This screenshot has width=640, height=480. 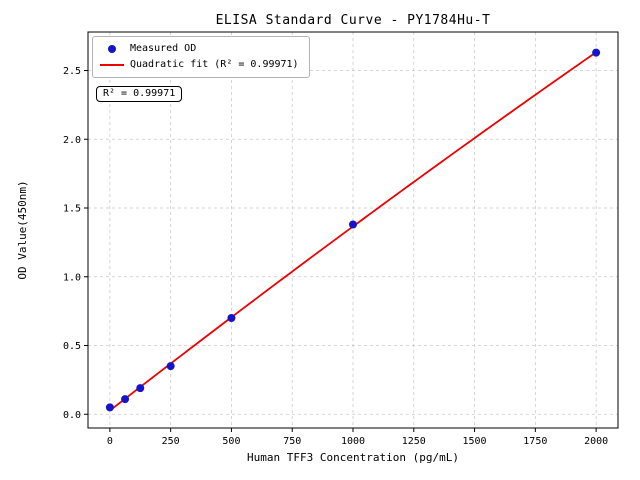 I want to click on y-tick-label: 2.0, so click(x=72, y=140).